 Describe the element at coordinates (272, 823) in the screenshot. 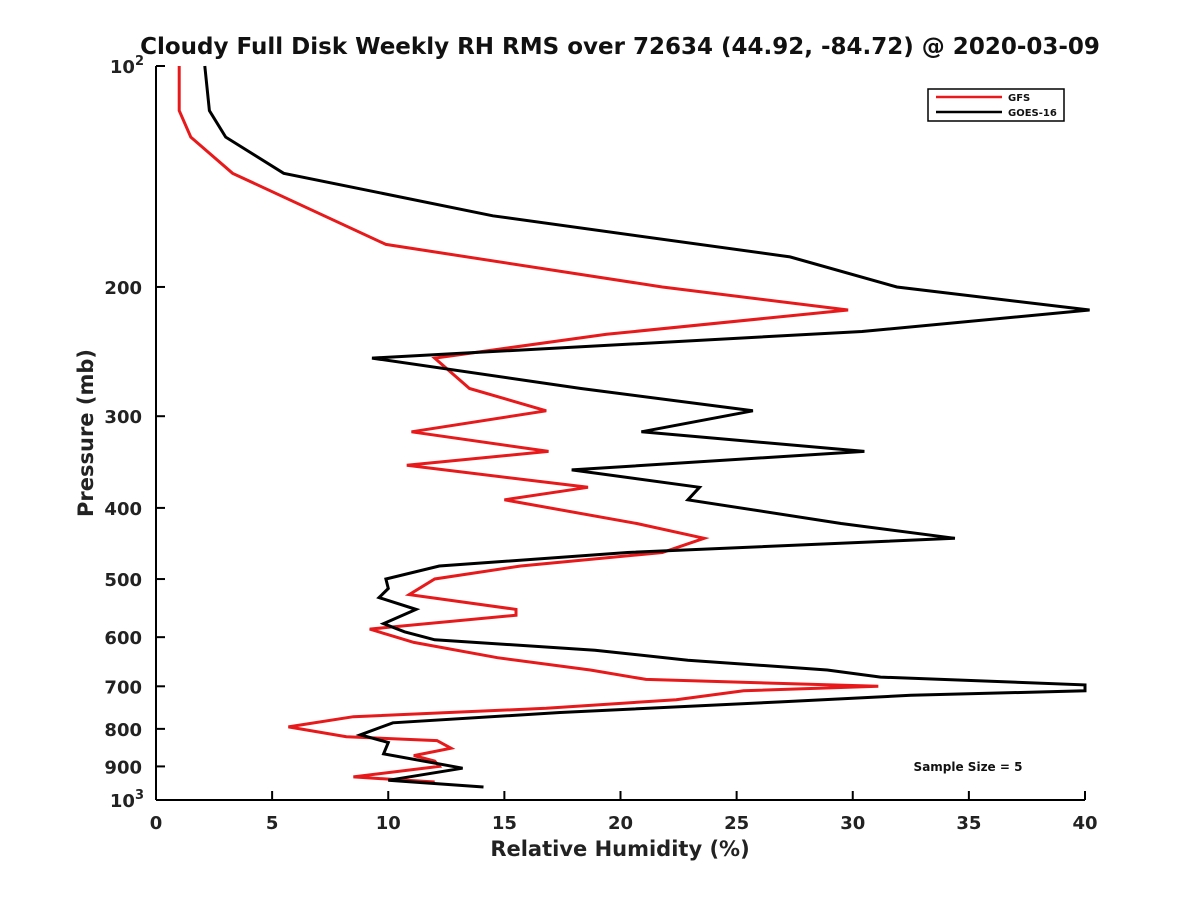

I see `x-tick-label: 5` at that location.